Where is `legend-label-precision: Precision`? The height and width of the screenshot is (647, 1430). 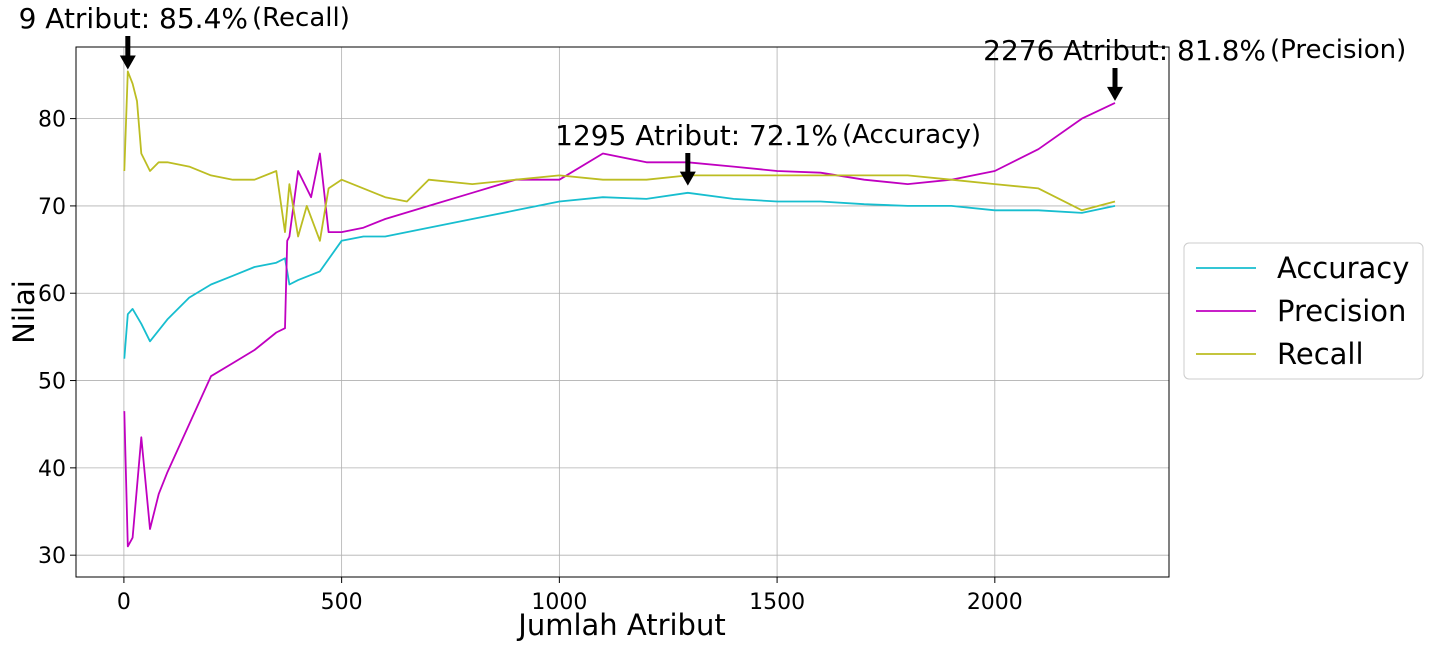
legend-label-precision: Precision is located at coordinates (1341, 311).